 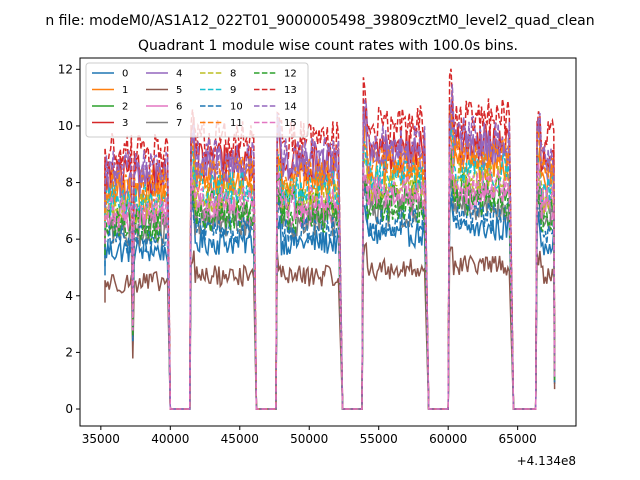 I want to click on x-tick-label: 55000, so click(x=379, y=439).